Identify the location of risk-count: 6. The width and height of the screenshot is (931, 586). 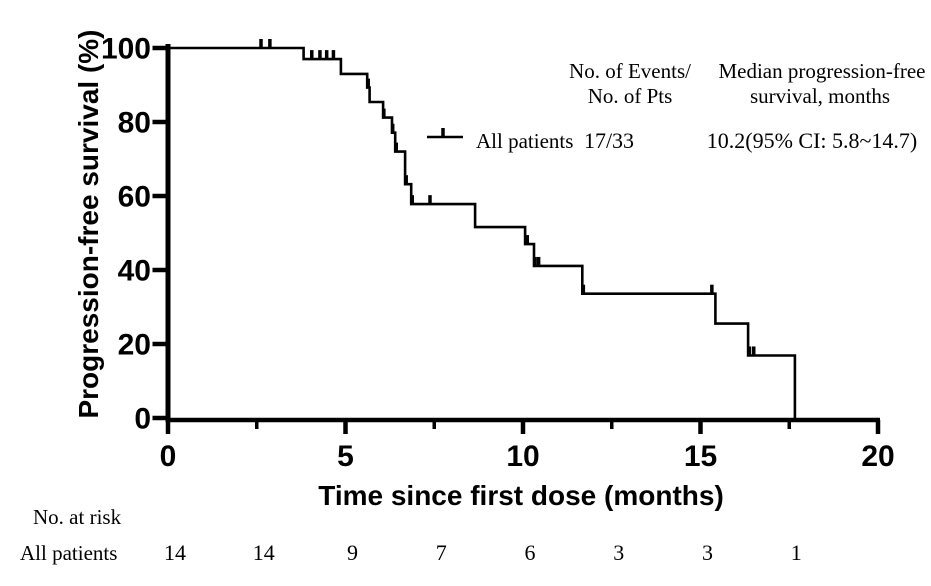
(530, 552).